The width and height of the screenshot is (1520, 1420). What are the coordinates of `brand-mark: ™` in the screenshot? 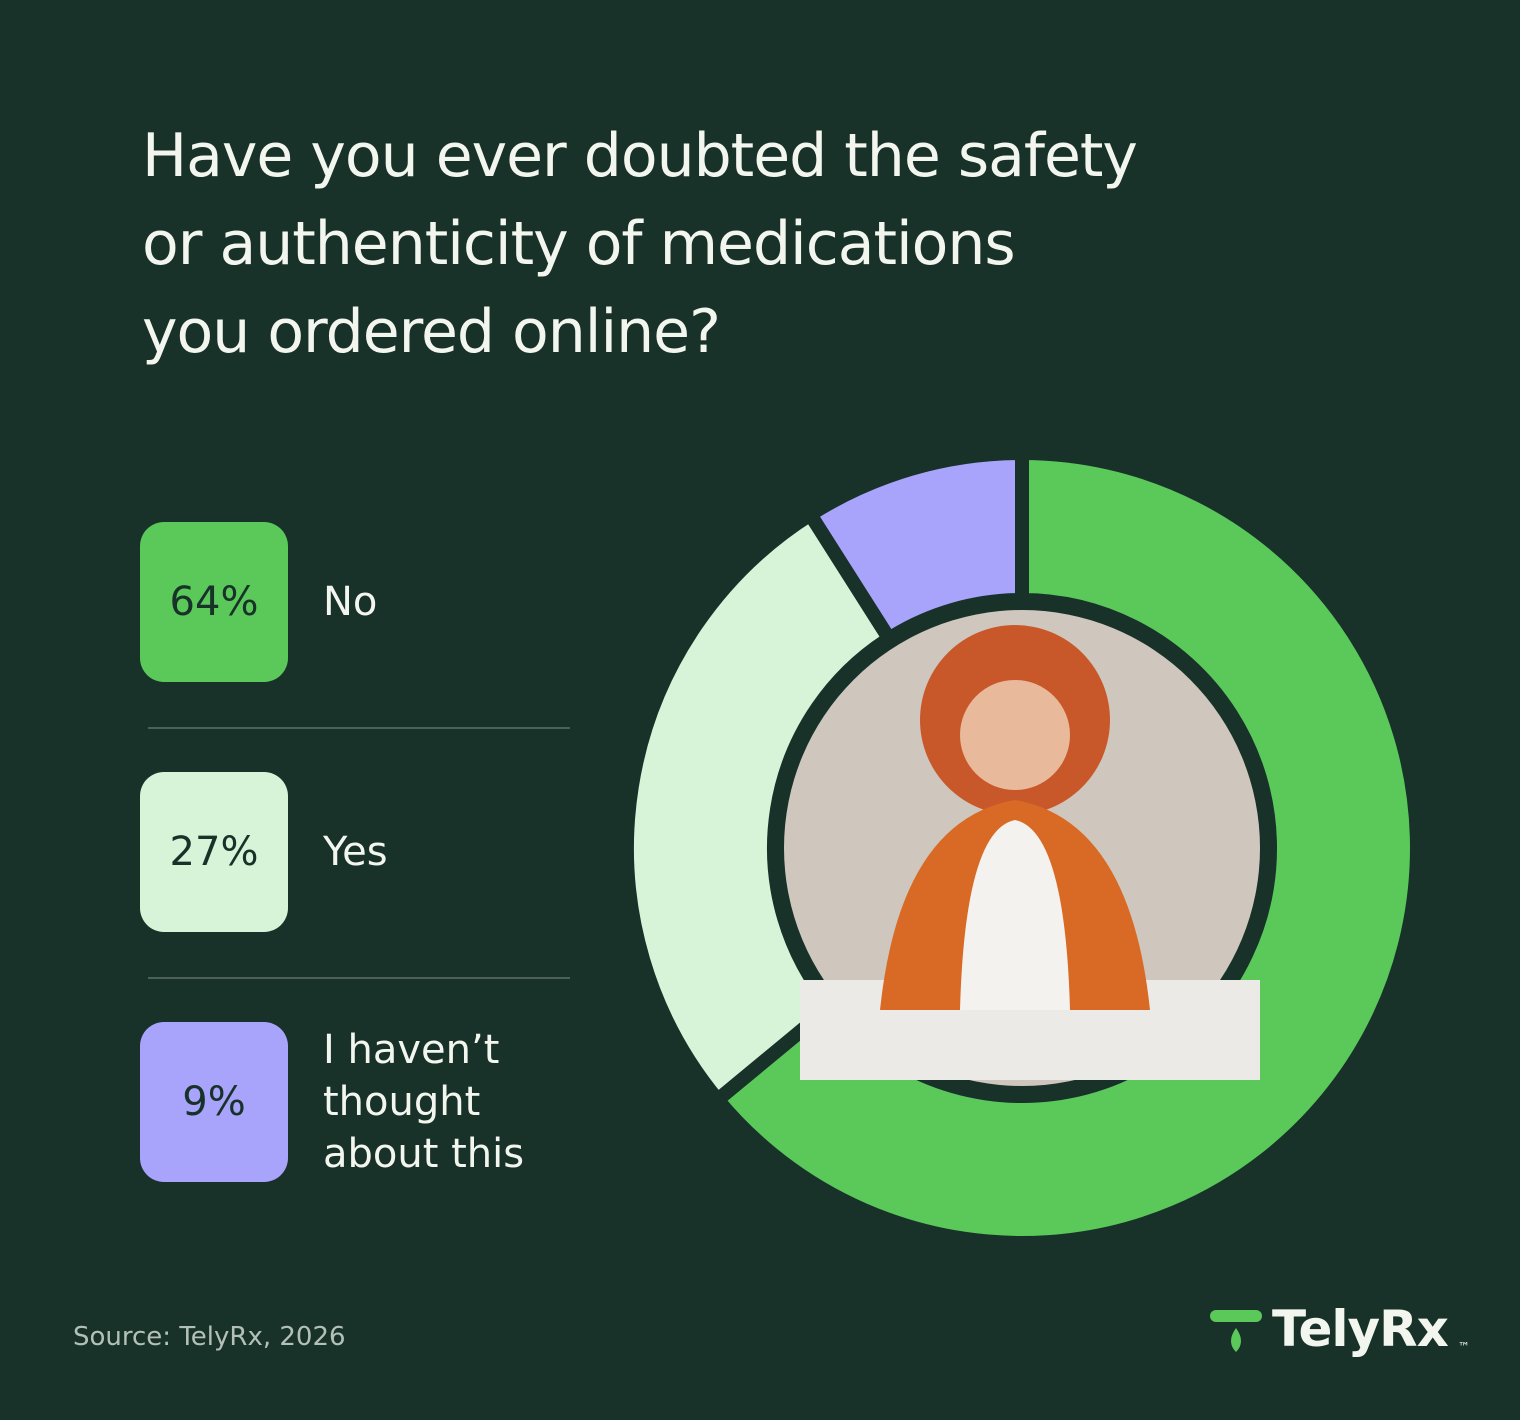 It's located at (1464, 1347).